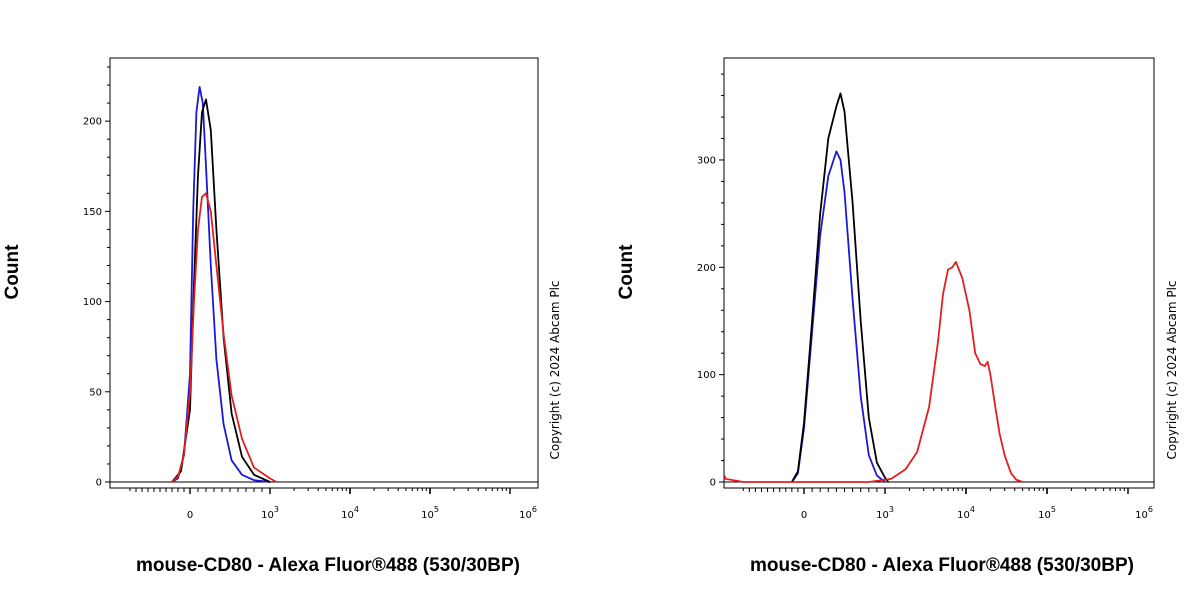  I want to click on left-copyright-watermark: Copyright (c) 2024 Abcam Plc, so click(555, 369).